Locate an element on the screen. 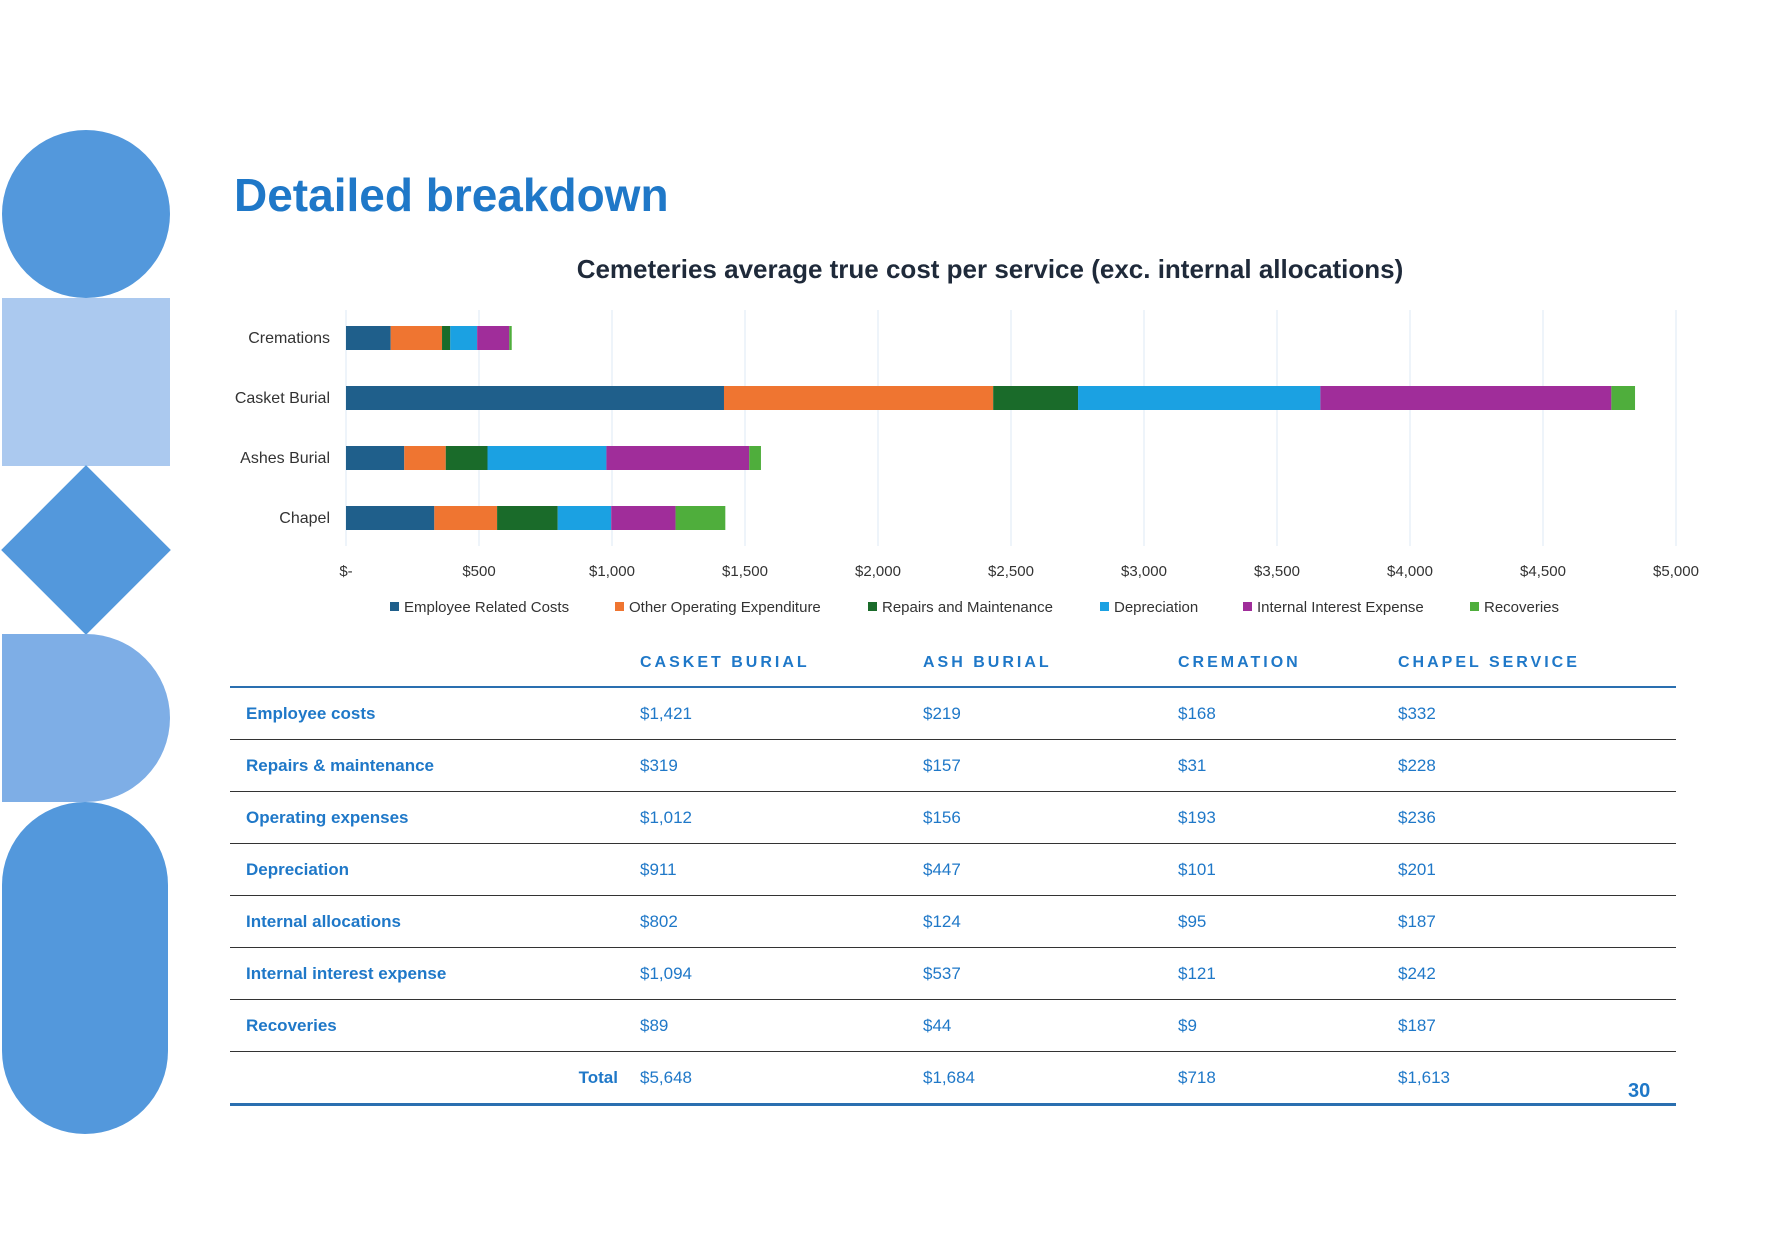 The height and width of the screenshot is (1252, 1772). table-row: Recoveries $89 $44 $9 $187 is located at coordinates (953, 1025).